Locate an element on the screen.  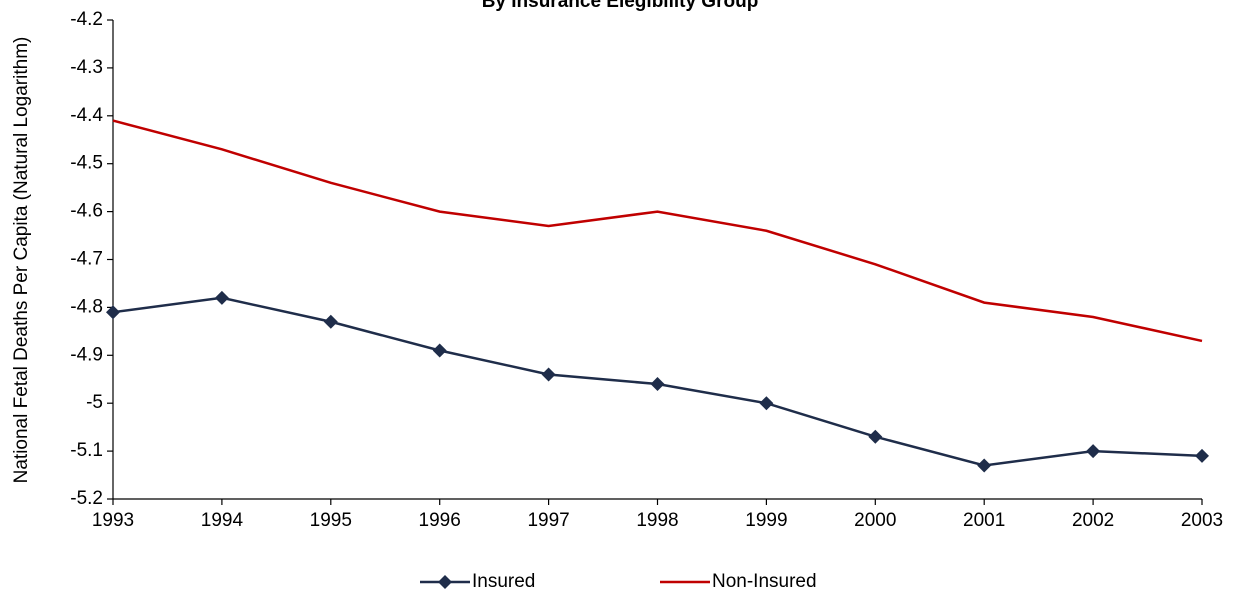
y-tick-label: -4.9 is located at coordinates (86, 354).